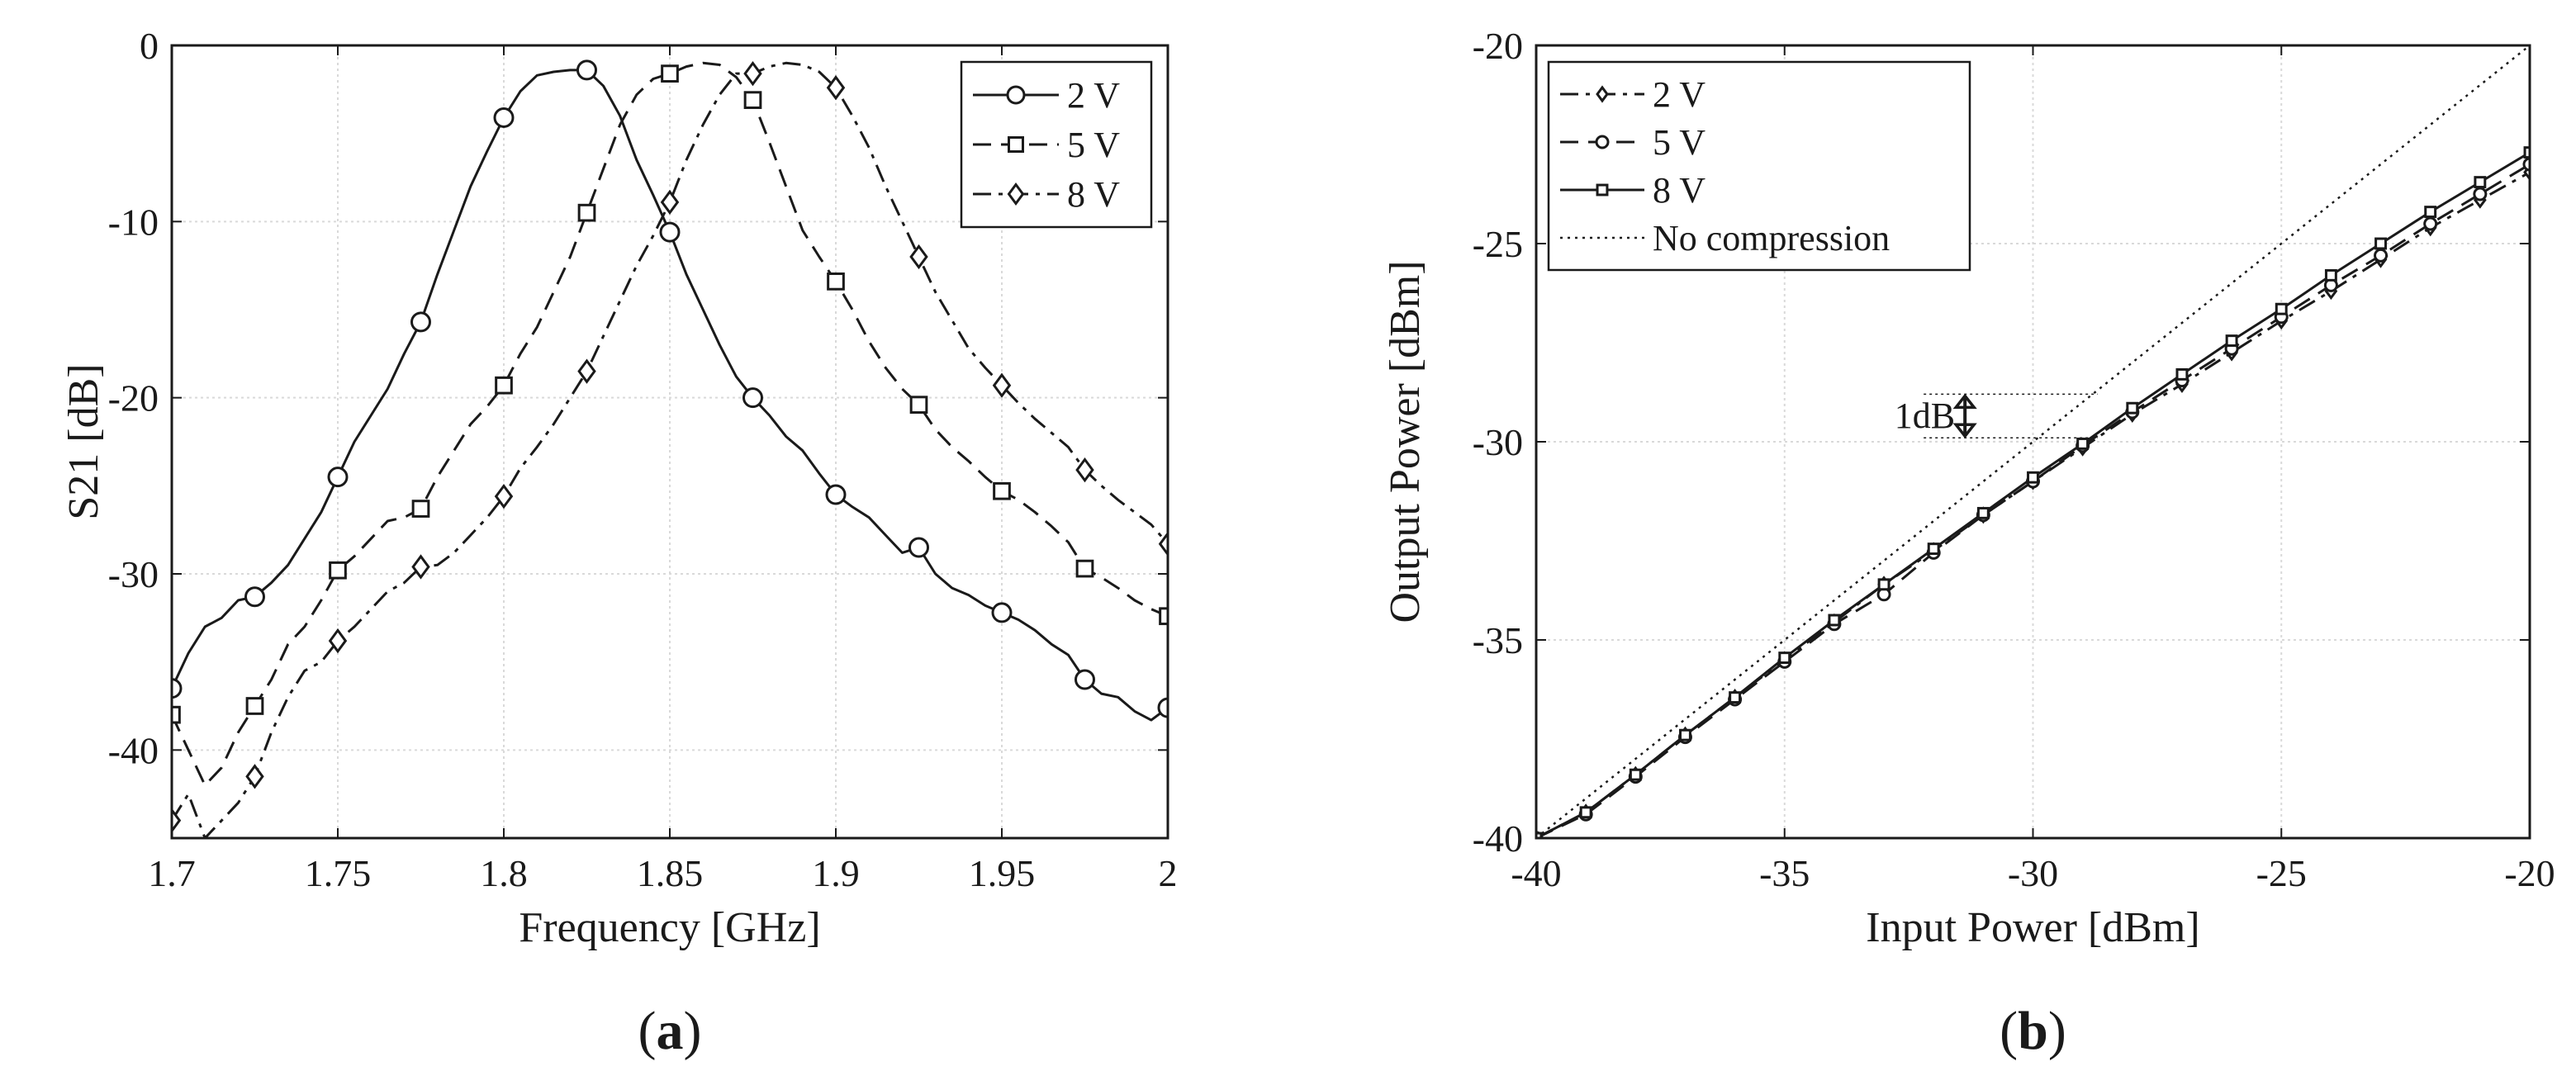  Describe the element at coordinates (670, 873) in the screenshot. I see `x-tick-label: 1.85` at that location.